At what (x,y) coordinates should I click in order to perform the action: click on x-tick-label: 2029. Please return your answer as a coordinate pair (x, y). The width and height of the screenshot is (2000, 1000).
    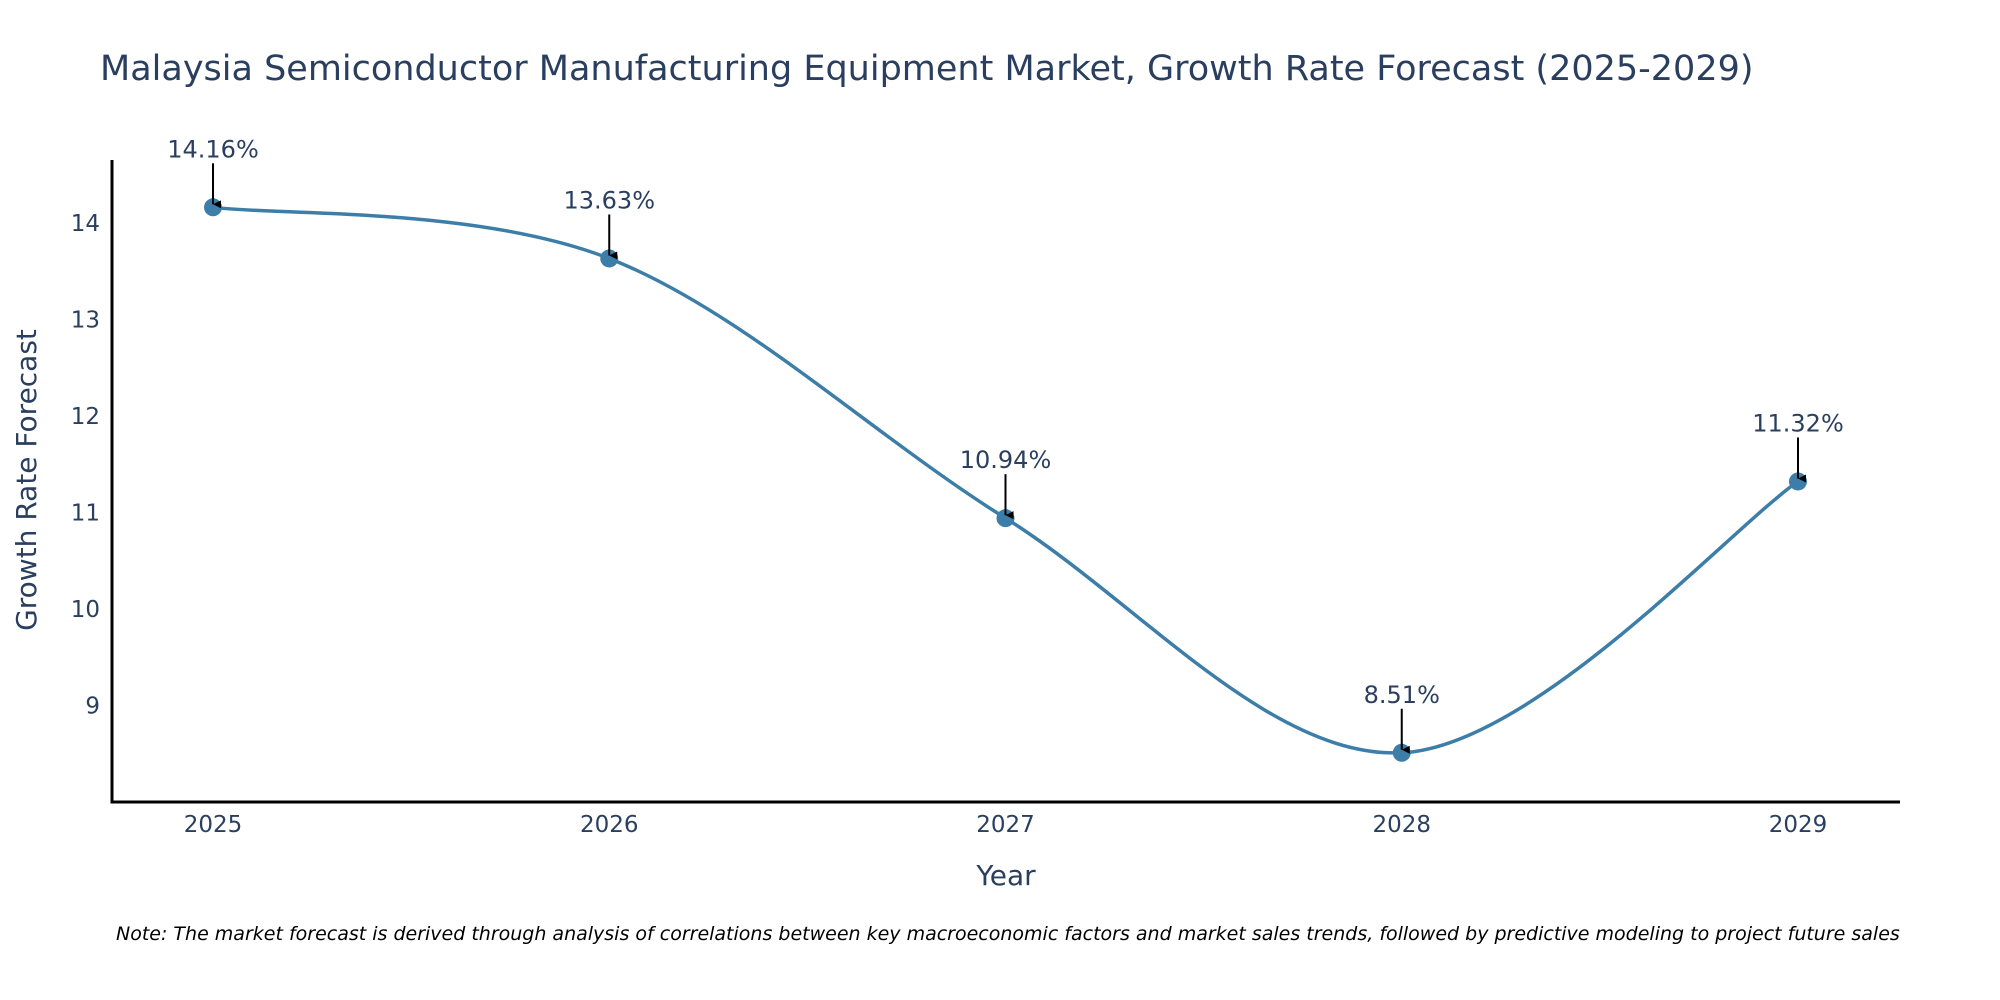
    Looking at the image, I should click on (1798, 825).